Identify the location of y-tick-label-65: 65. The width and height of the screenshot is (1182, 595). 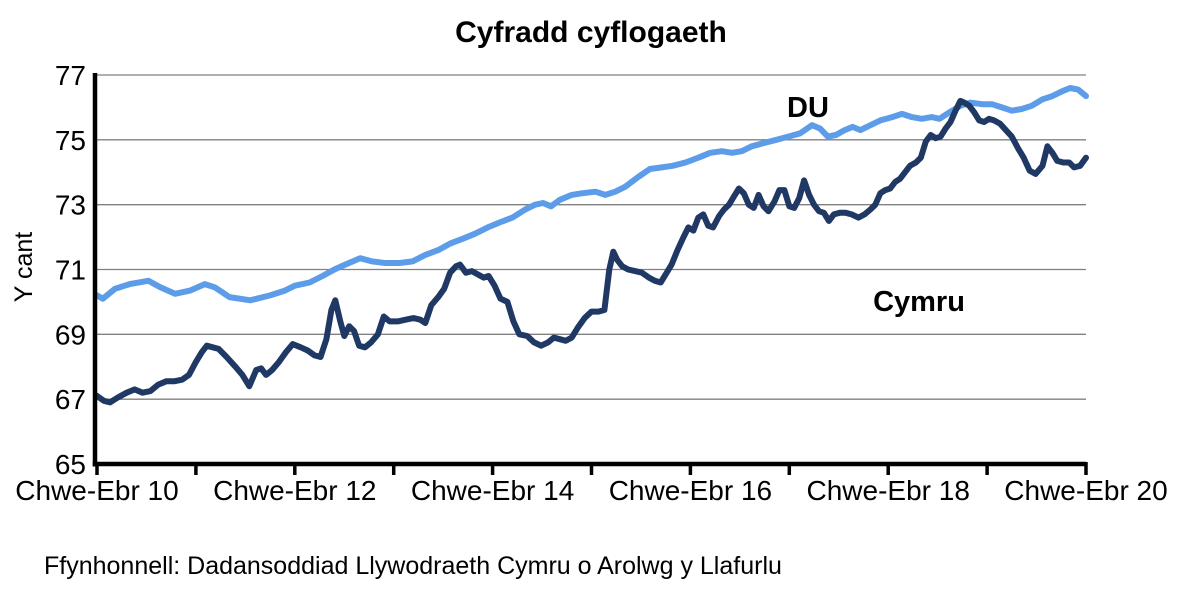
(70, 464).